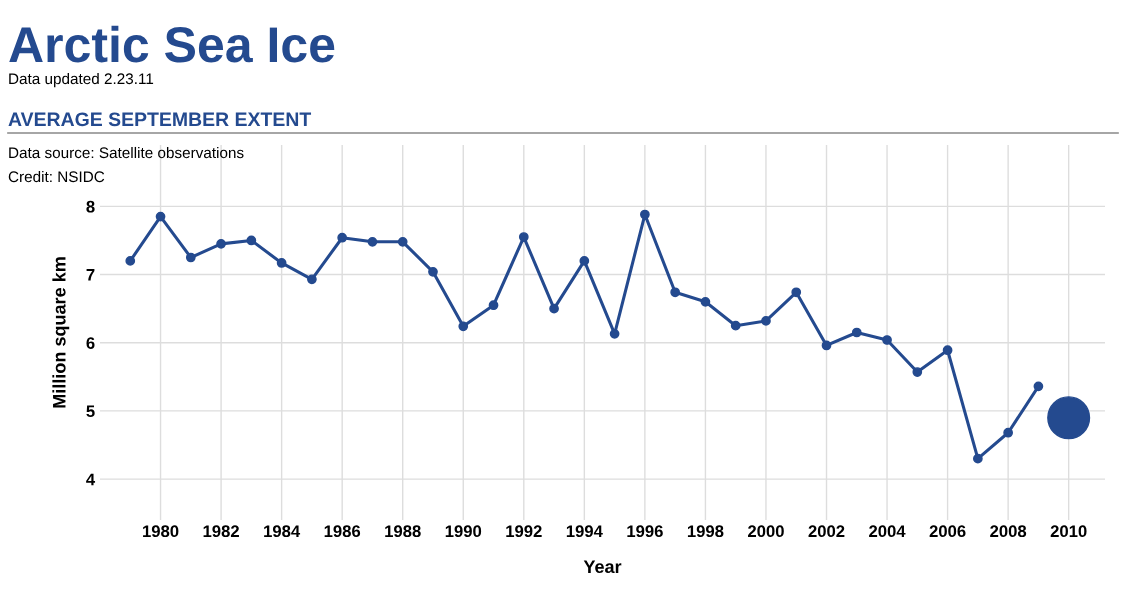  I want to click on y-tick-label: 7, so click(90, 275).